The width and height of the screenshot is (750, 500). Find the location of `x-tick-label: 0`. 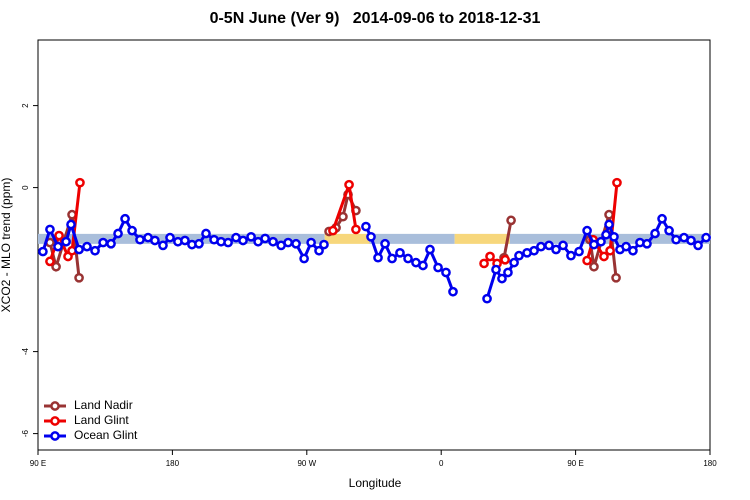

x-tick-label: 0 is located at coordinates (441, 463).